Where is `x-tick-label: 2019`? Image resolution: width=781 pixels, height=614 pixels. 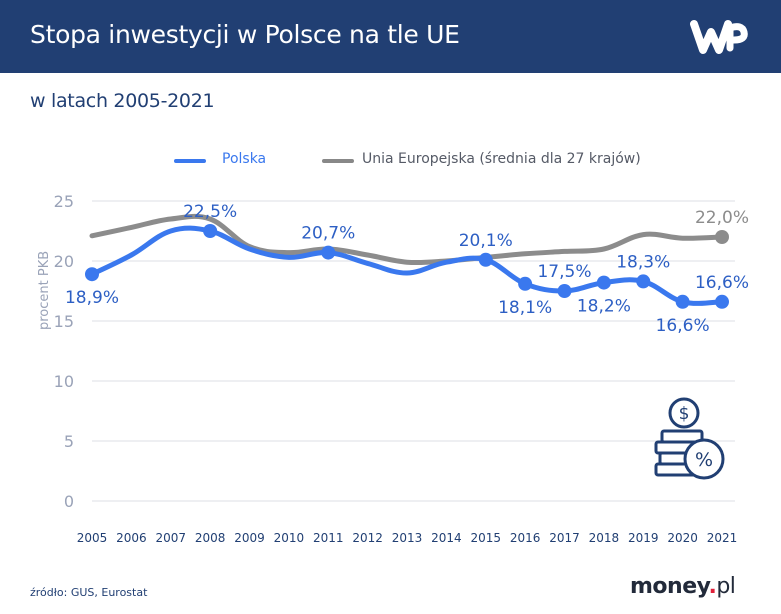
x-tick-label: 2019 is located at coordinates (643, 538).